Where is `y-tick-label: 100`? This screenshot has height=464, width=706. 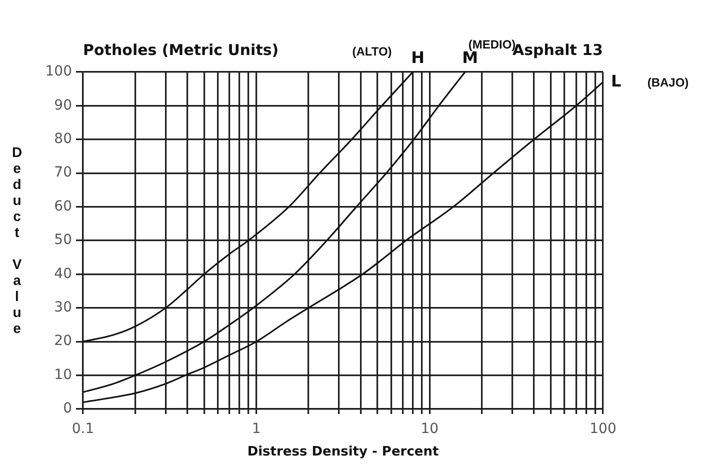 y-tick-label: 100 is located at coordinates (58, 72).